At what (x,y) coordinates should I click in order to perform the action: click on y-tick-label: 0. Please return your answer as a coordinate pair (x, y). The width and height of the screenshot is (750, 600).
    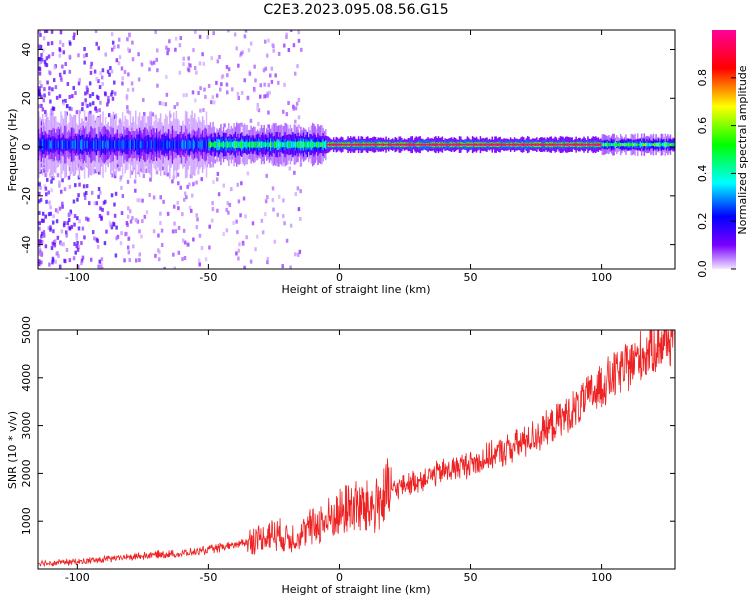
    Looking at the image, I should click on (26, 147).